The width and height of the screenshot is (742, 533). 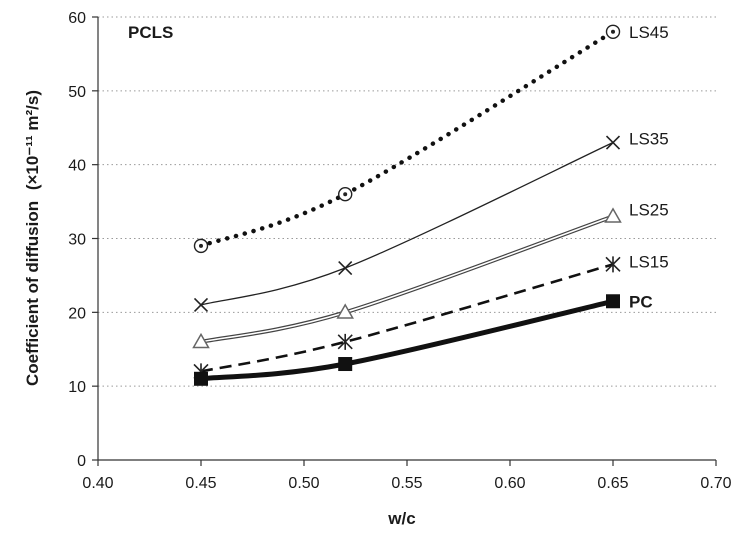 I want to click on series-pc-markers, so click(x=407, y=340).